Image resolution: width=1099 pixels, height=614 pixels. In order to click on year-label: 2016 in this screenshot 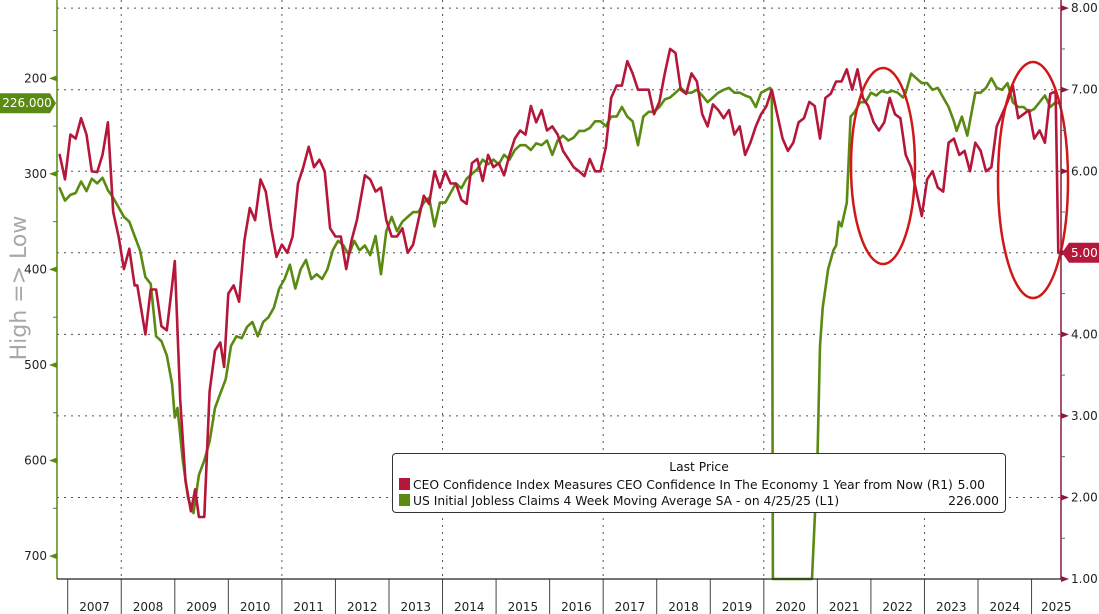, I will do `click(576, 607)`.